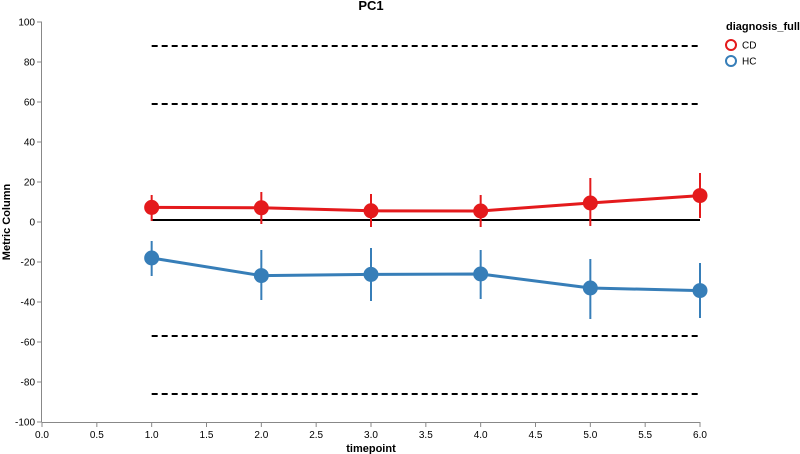  I want to click on y-tick-label: -100, so click(25, 423).